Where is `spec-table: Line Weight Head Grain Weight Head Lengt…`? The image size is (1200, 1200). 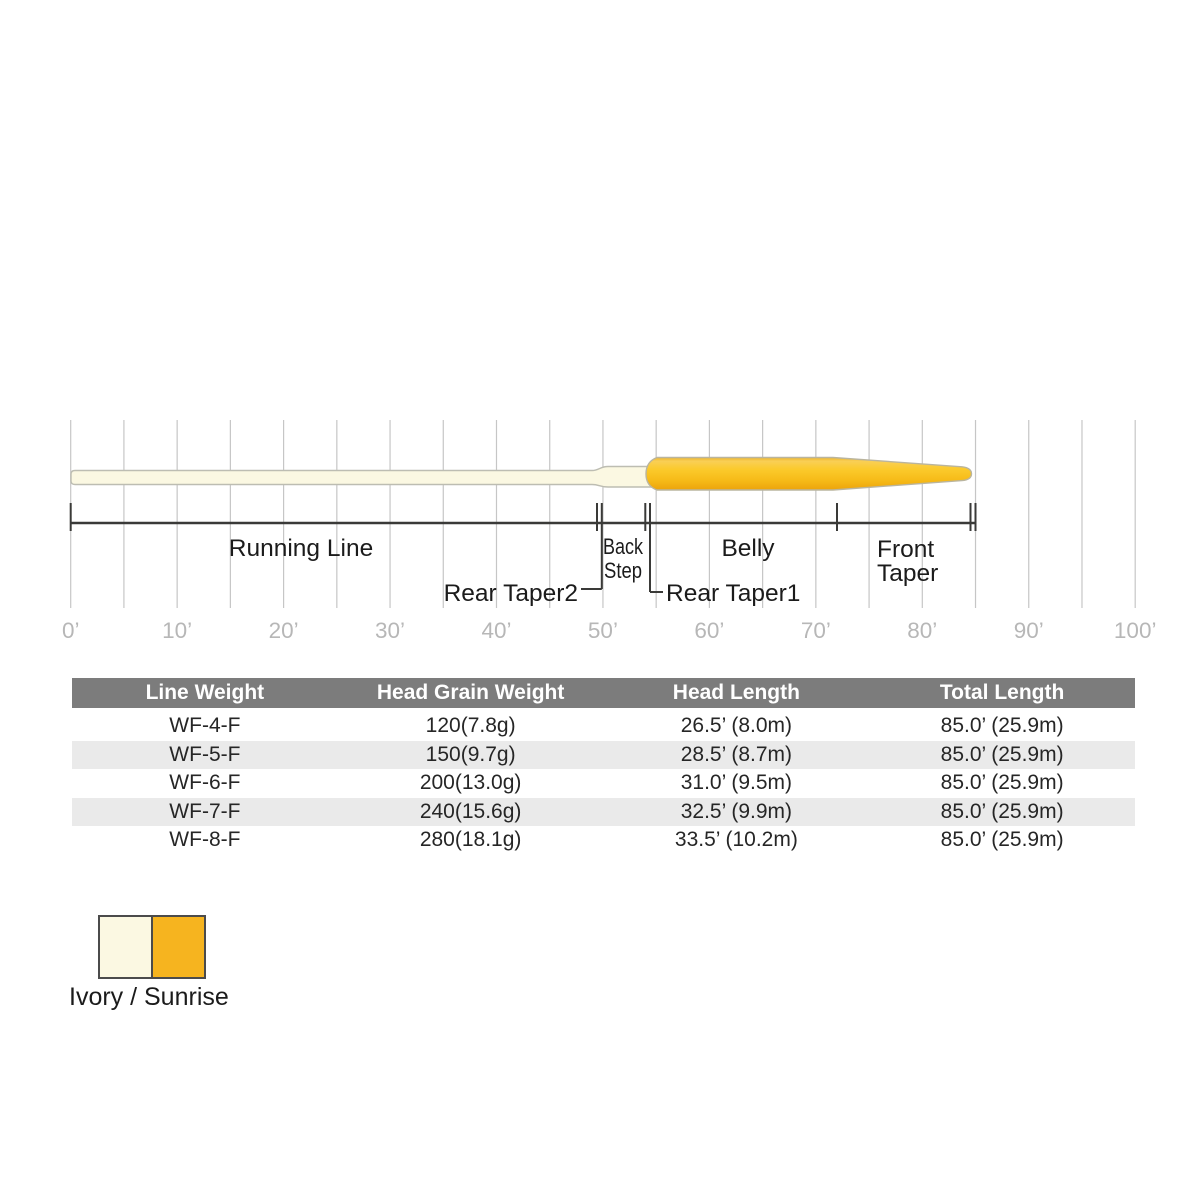
spec-table: Line Weight Head Grain Weight Head Lengt… is located at coordinates (603, 766).